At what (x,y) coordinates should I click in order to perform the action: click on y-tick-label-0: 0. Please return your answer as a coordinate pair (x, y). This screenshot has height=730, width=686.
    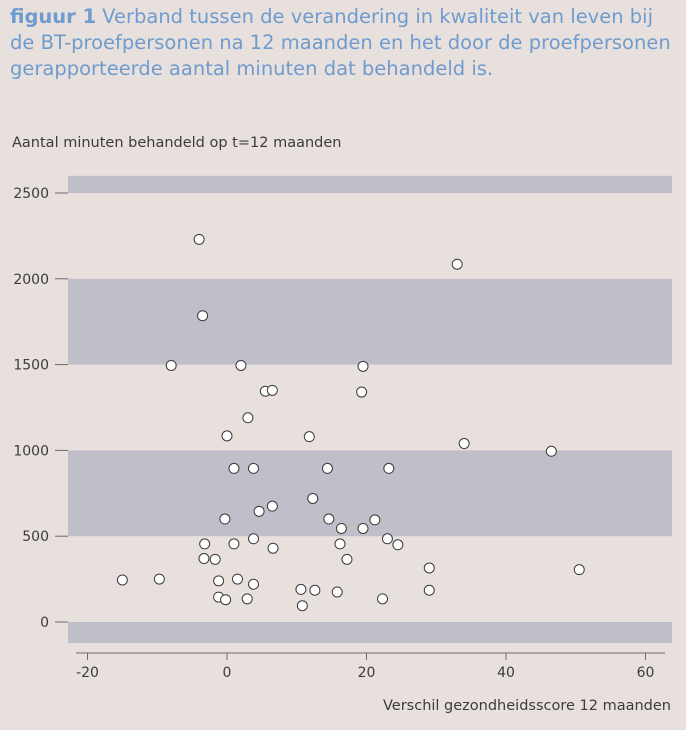
    Looking at the image, I should click on (44, 623).